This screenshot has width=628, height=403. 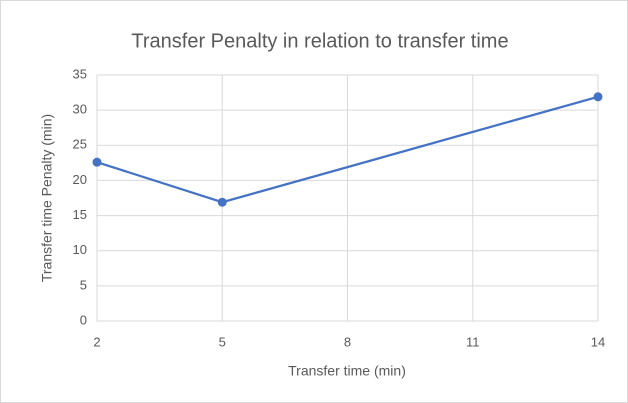 I want to click on y-tick-label: 25, so click(x=80, y=144).